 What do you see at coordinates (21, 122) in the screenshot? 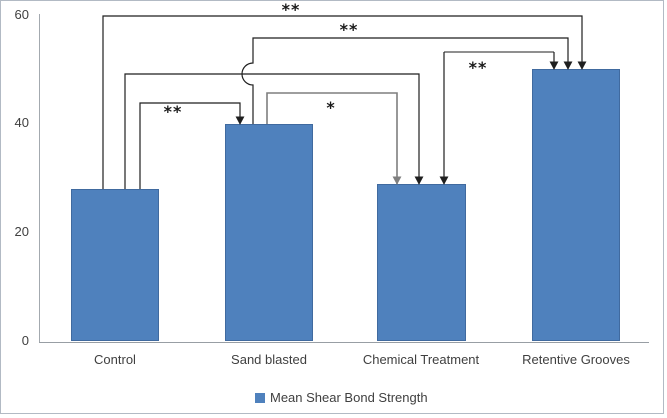
I see `y-tick-40: 40` at bounding box center [21, 122].